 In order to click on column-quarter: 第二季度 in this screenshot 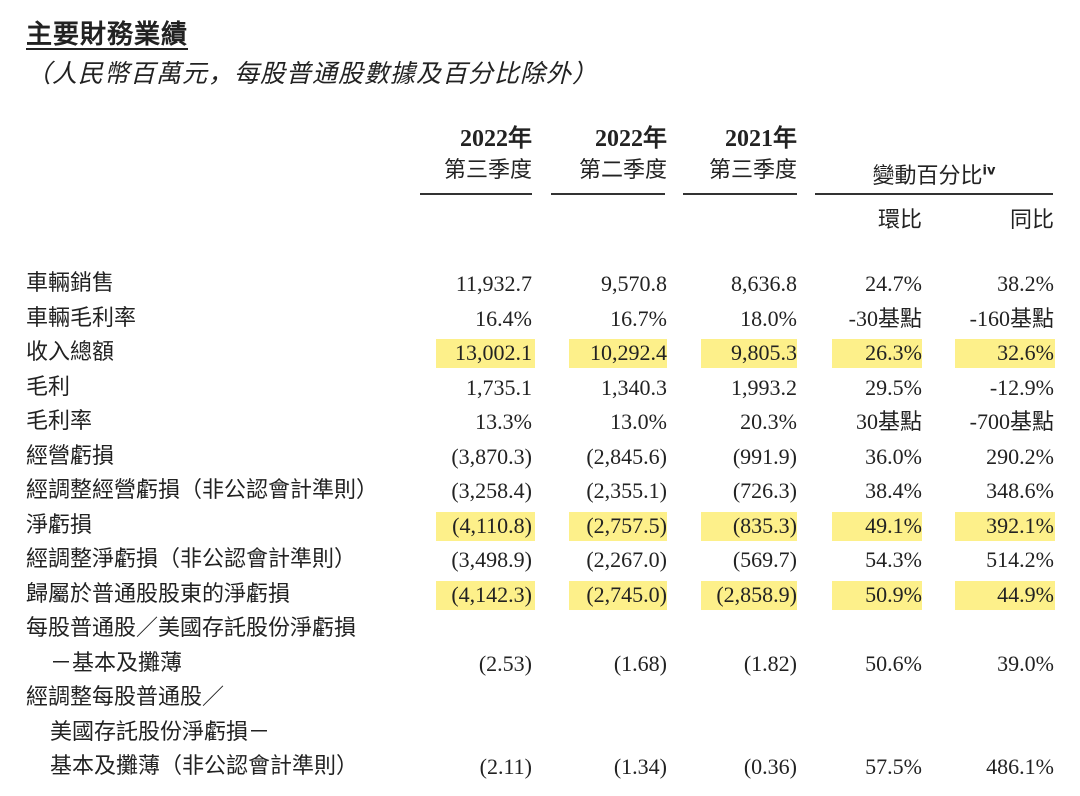, I will do `click(622, 170)`.